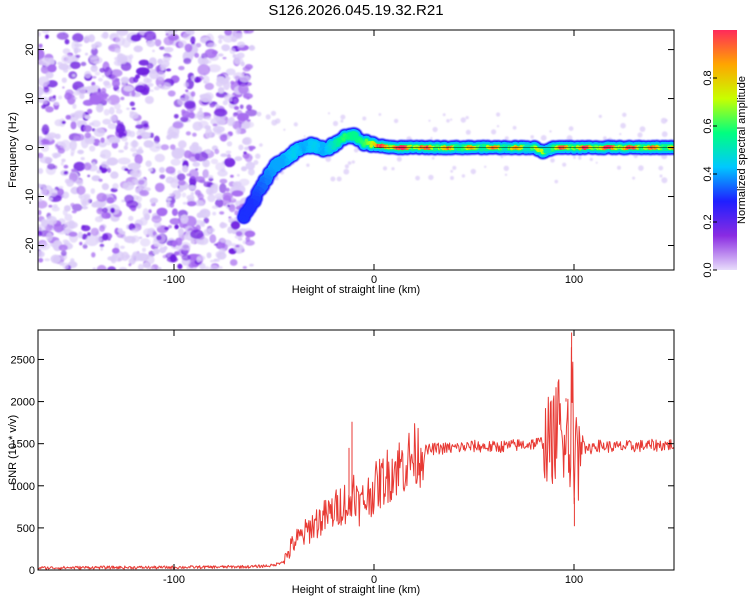 Image resolution: width=750 pixels, height=600 pixels. I want to click on y-tick-label: 20, so click(30, 49).